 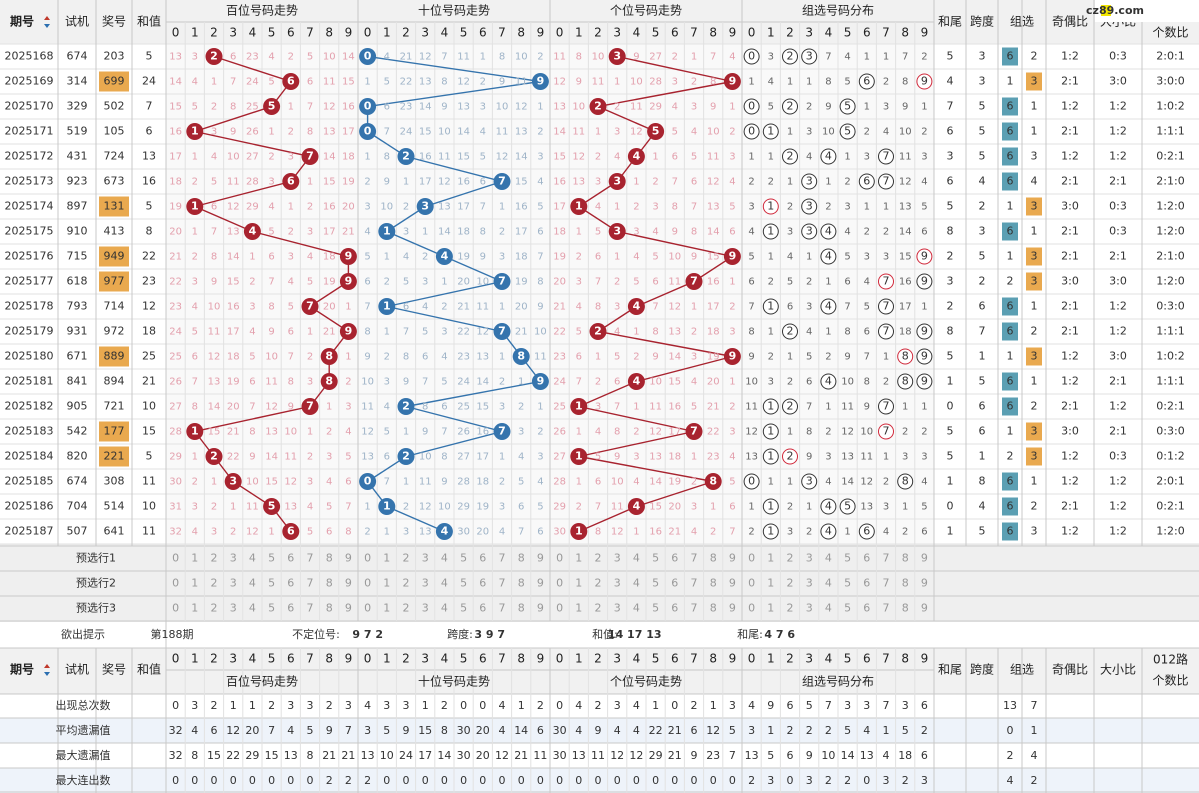 What do you see at coordinates (886, 431) in the screenshot?
I see `group-hit-number: 7` at bounding box center [886, 431].